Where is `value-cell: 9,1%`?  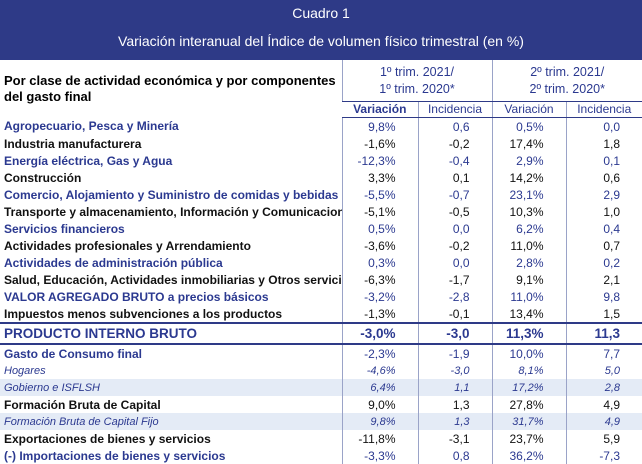
value-cell: 9,1% is located at coordinates (529, 279).